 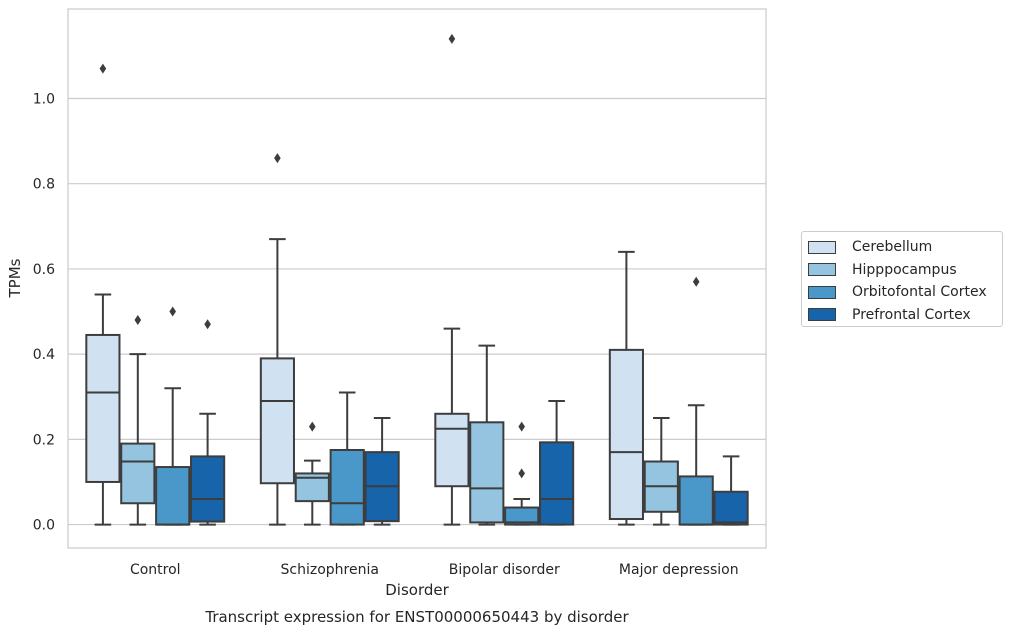 I want to click on y-tick-label: 0.8, so click(x=44, y=185).